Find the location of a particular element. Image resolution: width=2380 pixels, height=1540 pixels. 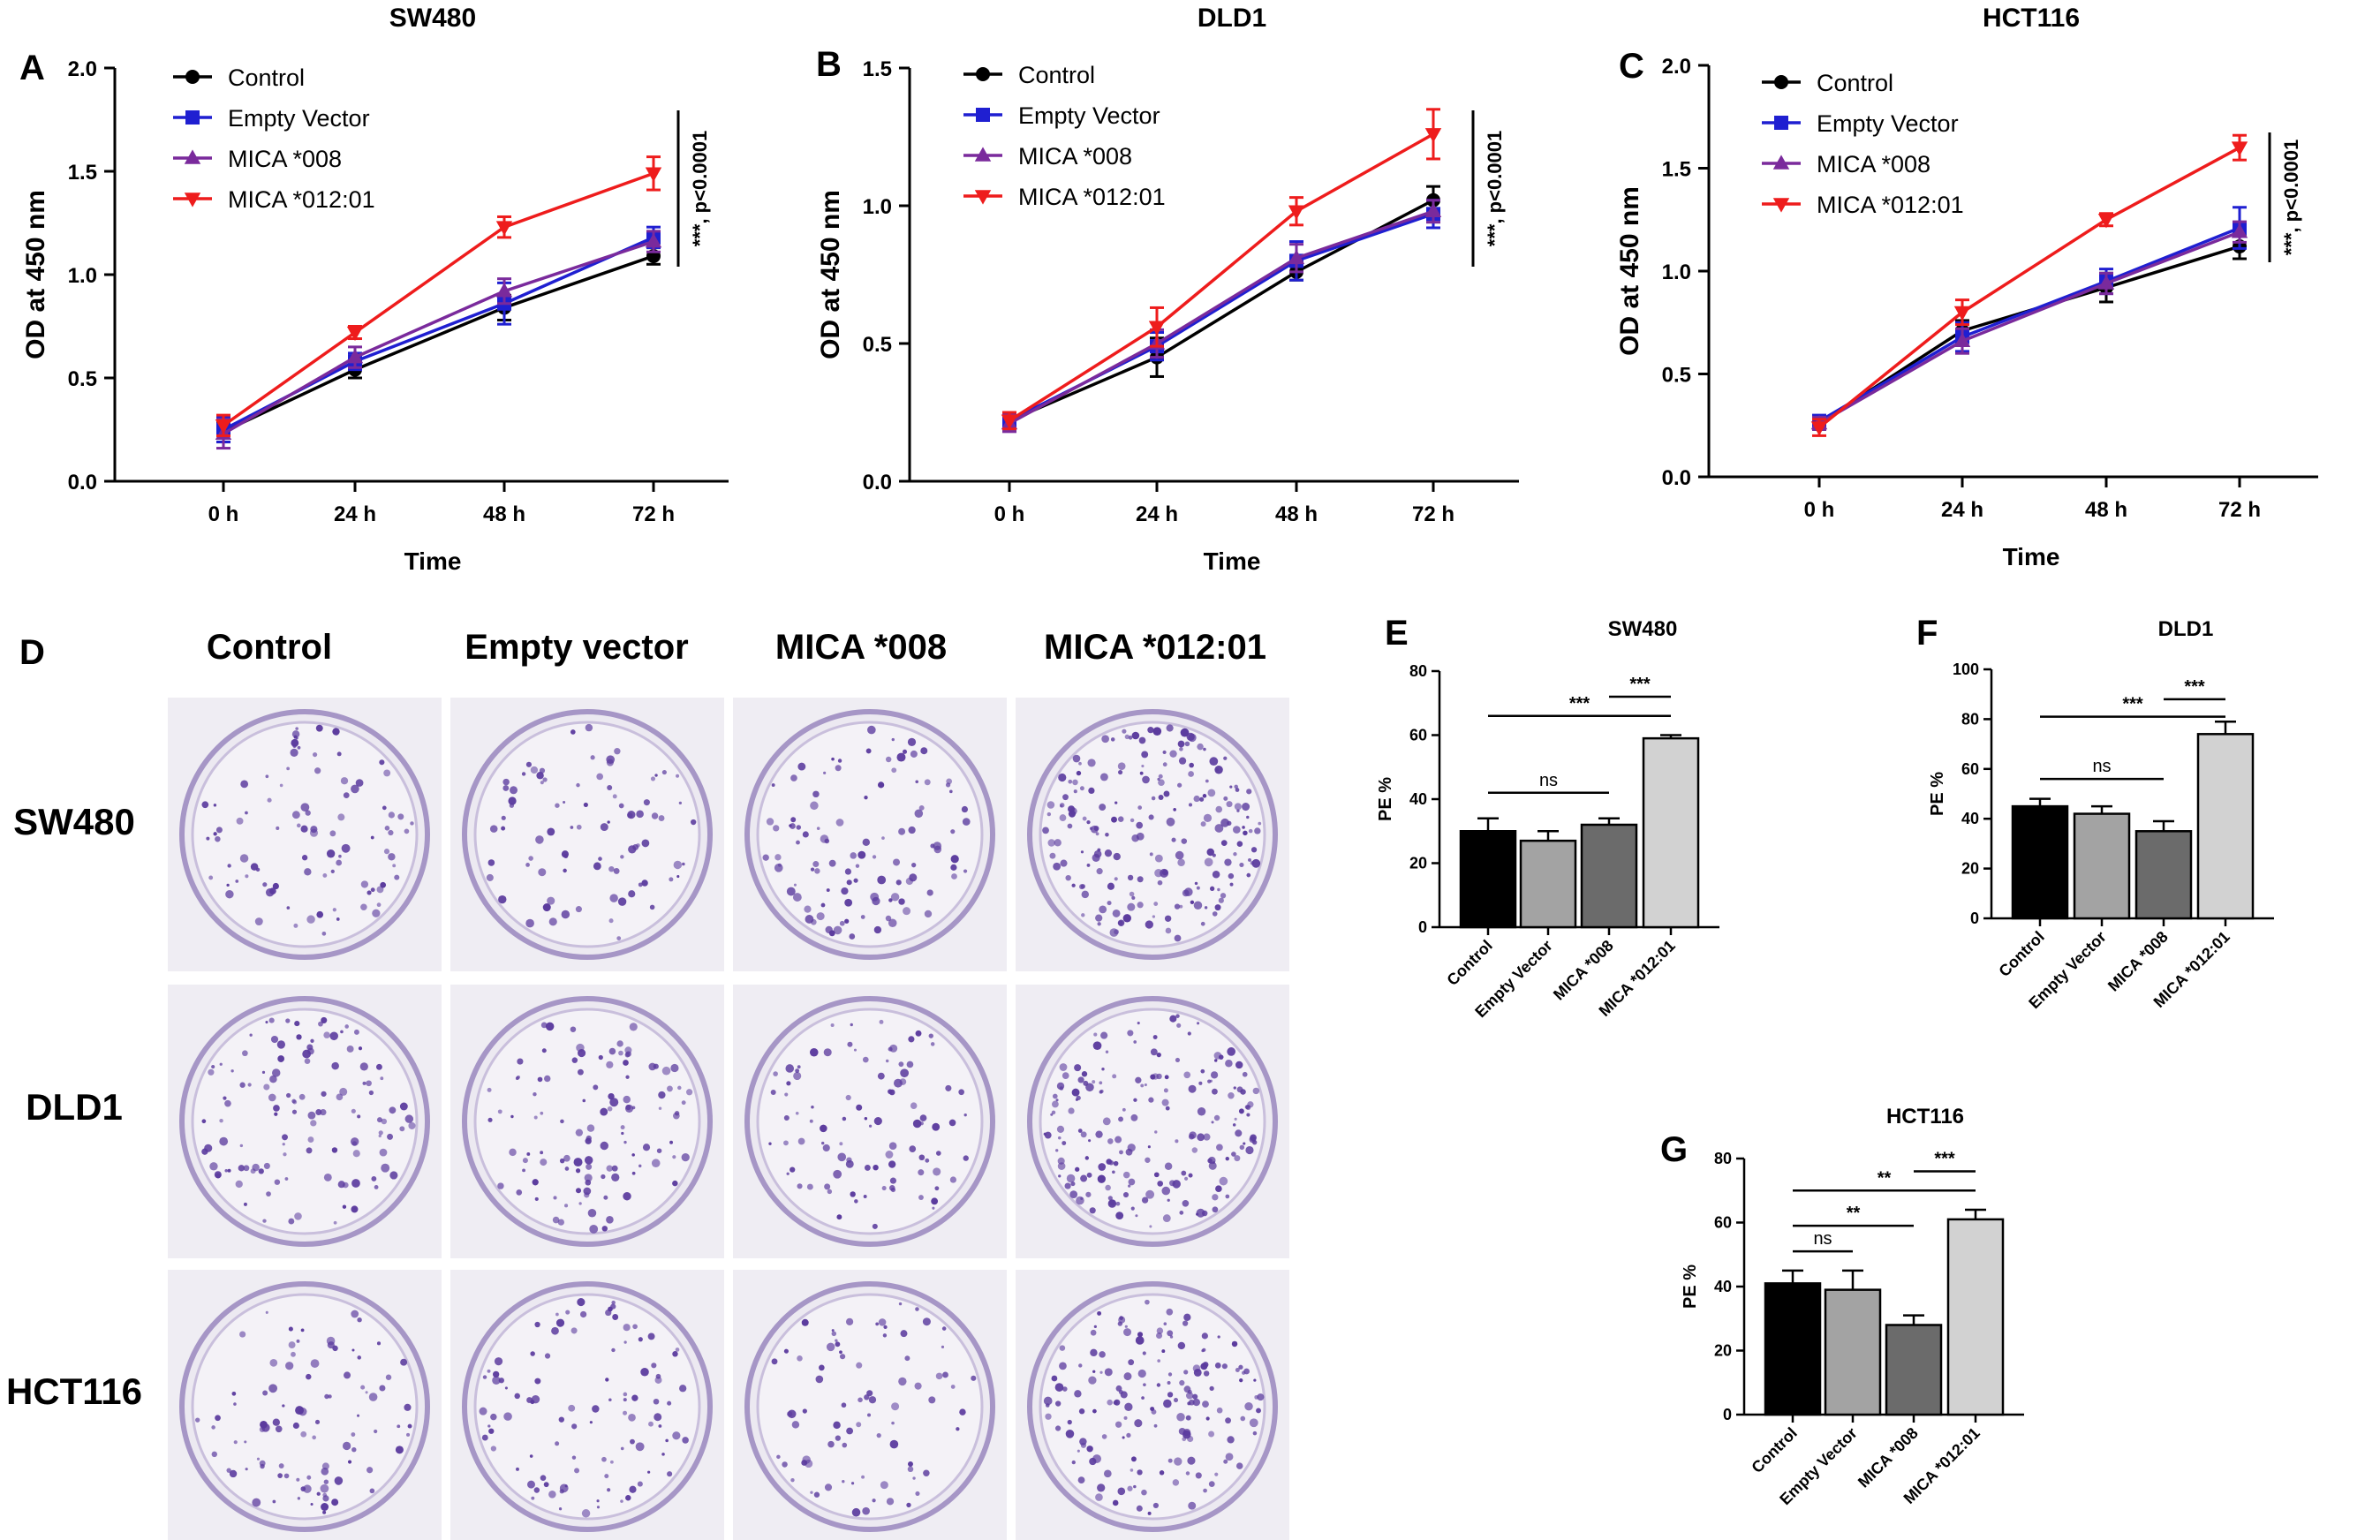

plate-well-inner is located at coordinates (305, 1407).